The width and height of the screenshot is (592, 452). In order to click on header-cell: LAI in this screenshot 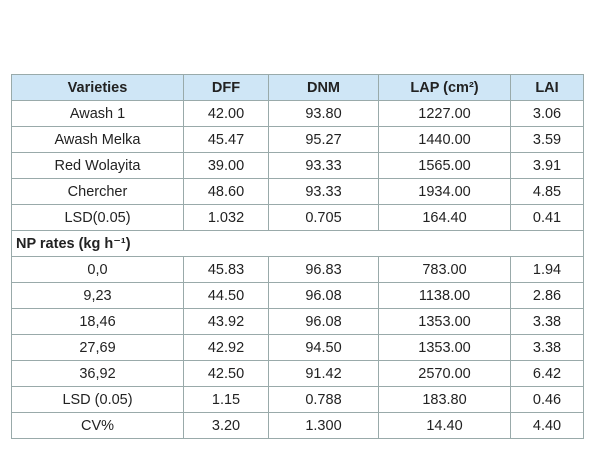, I will do `click(547, 87)`.